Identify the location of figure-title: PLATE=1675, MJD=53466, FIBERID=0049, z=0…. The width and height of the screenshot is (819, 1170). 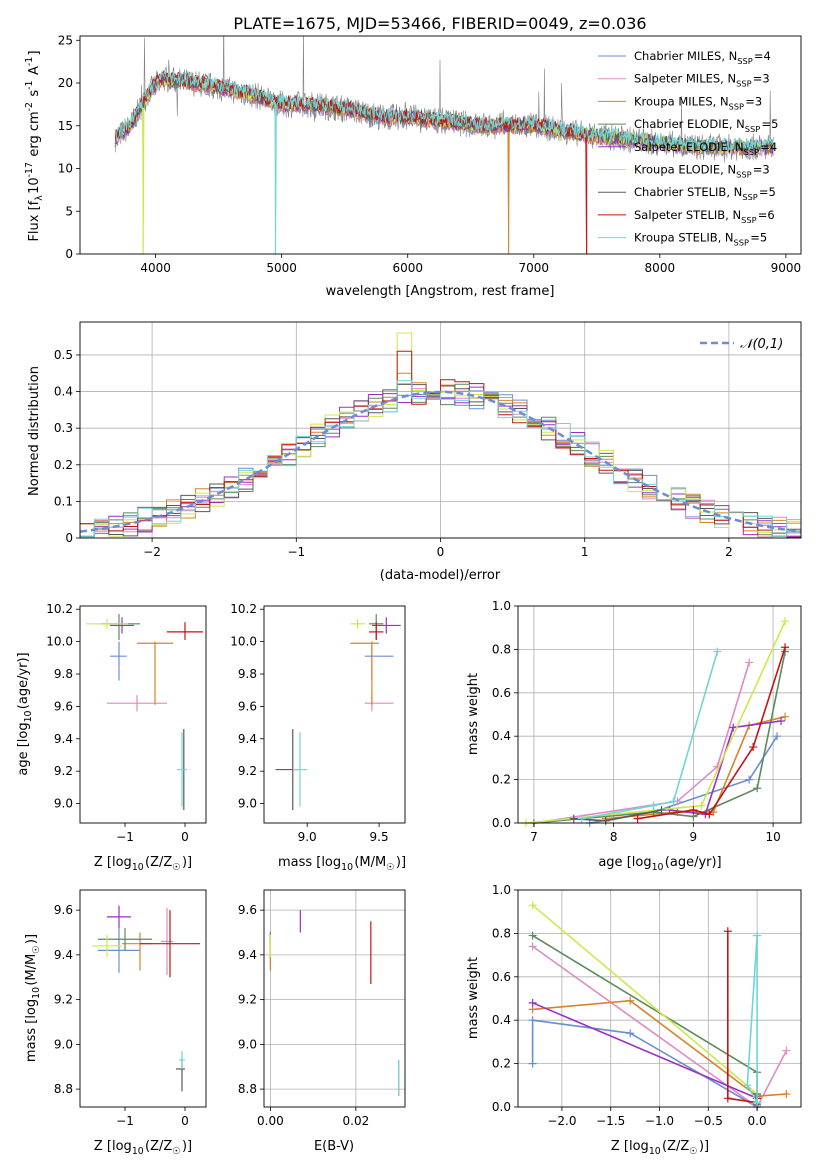
(439, 23).